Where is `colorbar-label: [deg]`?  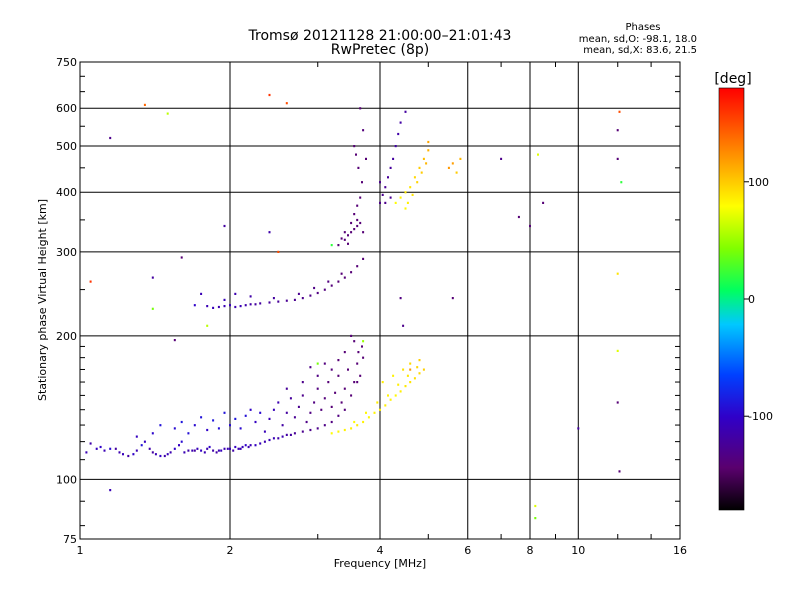
colorbar-label: [deg] is located at coordinates (732, 79).